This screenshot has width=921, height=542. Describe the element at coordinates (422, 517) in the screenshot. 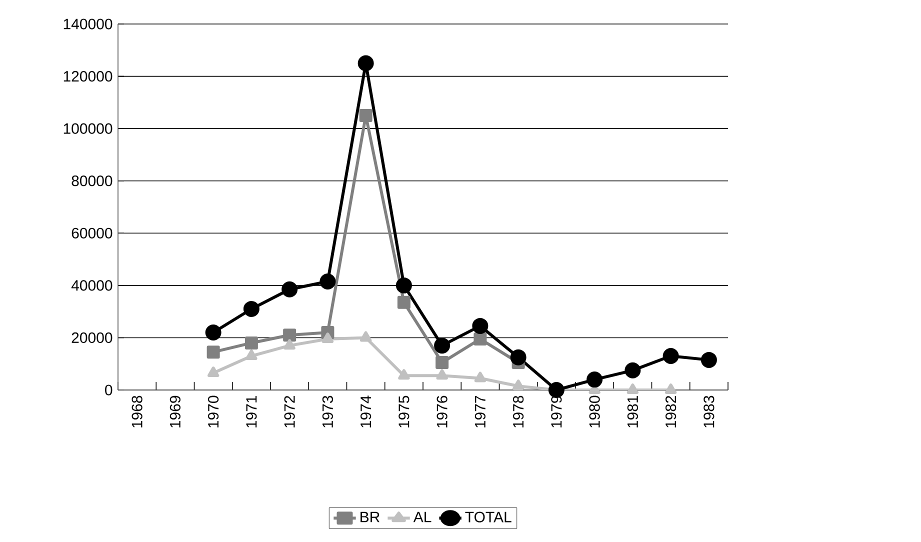

I see `legend-label: AL` at that location.